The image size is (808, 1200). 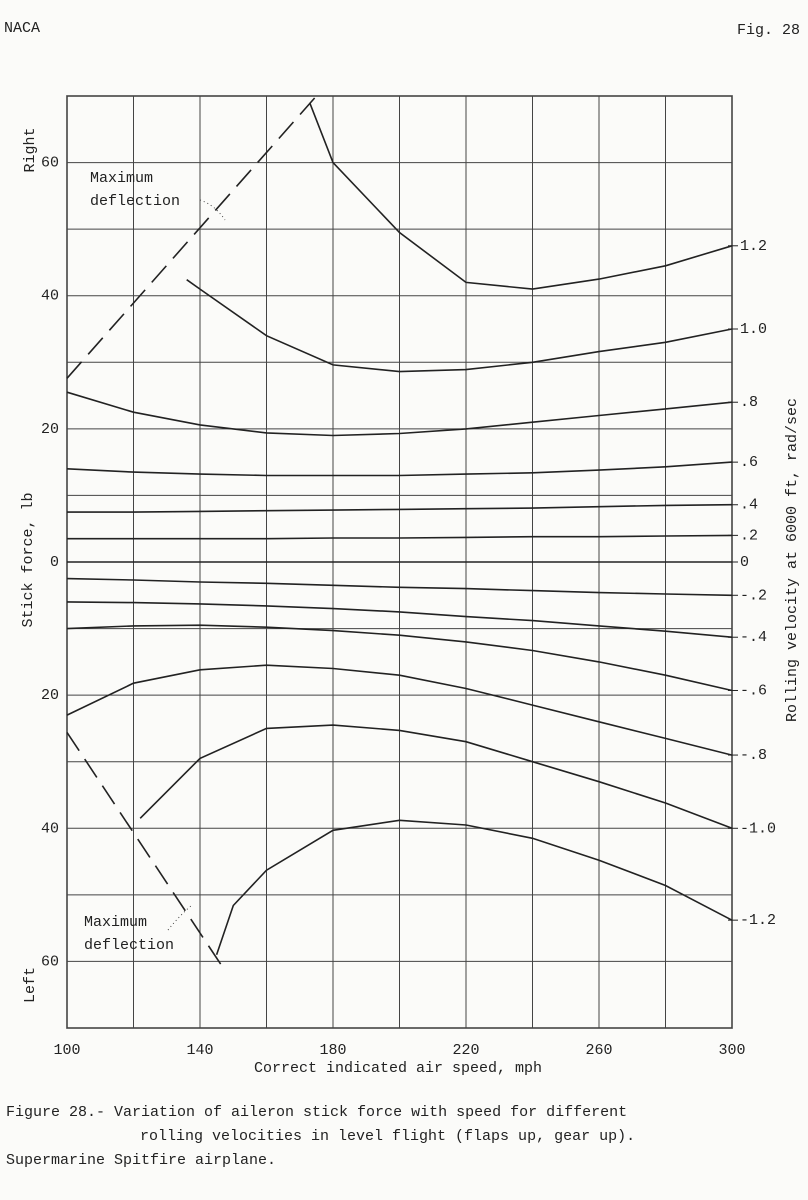 I want to click on x-axis-label: Correct indicated air speed, mph, so click(x=398, y=1068).